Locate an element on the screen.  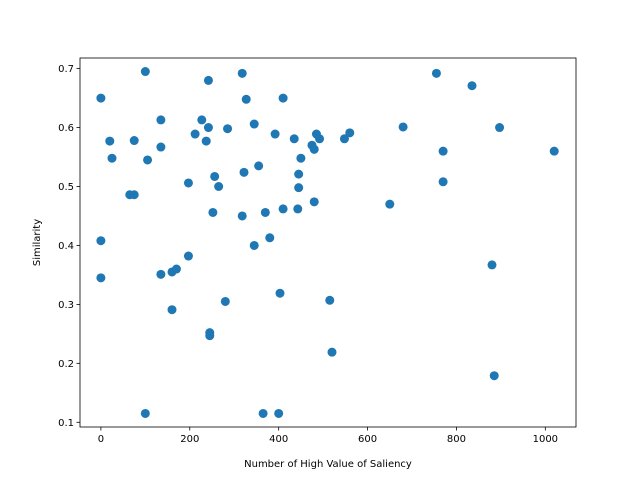
x-axis-ticks: 0 200 400 600 800 1000 is located at coordinates (328, 436).